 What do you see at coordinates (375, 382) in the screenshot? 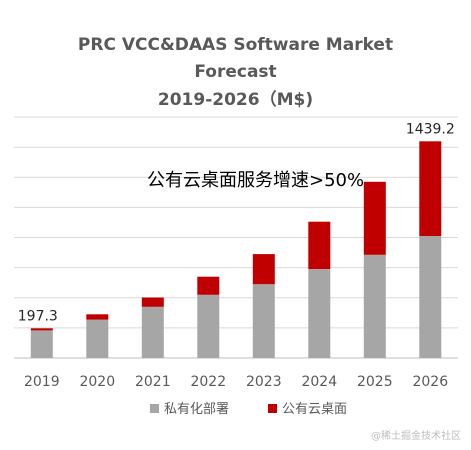
I see `x-tick-label: 2025` at bounding box center [375, 382].